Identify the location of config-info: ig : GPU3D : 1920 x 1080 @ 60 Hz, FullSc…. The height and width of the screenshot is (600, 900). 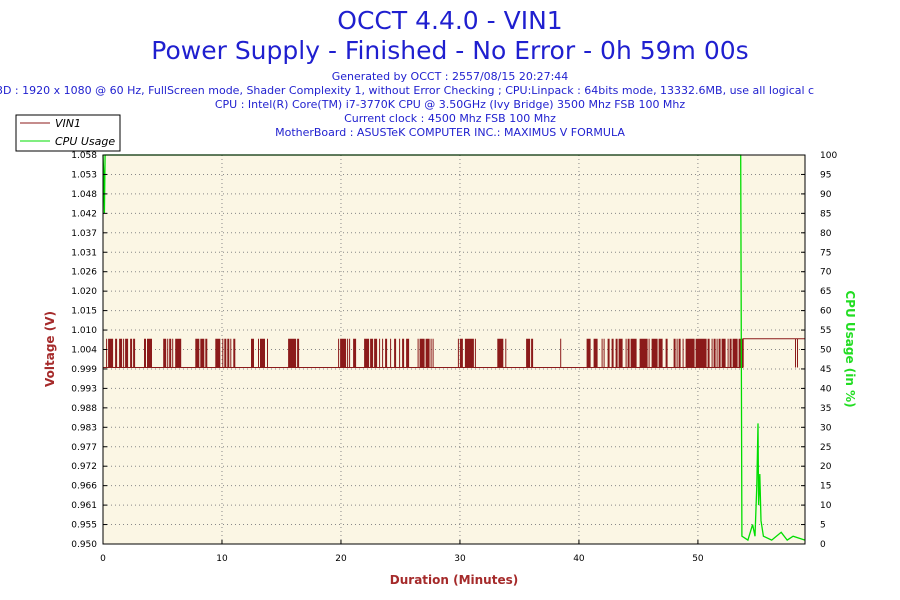
(450, 91).